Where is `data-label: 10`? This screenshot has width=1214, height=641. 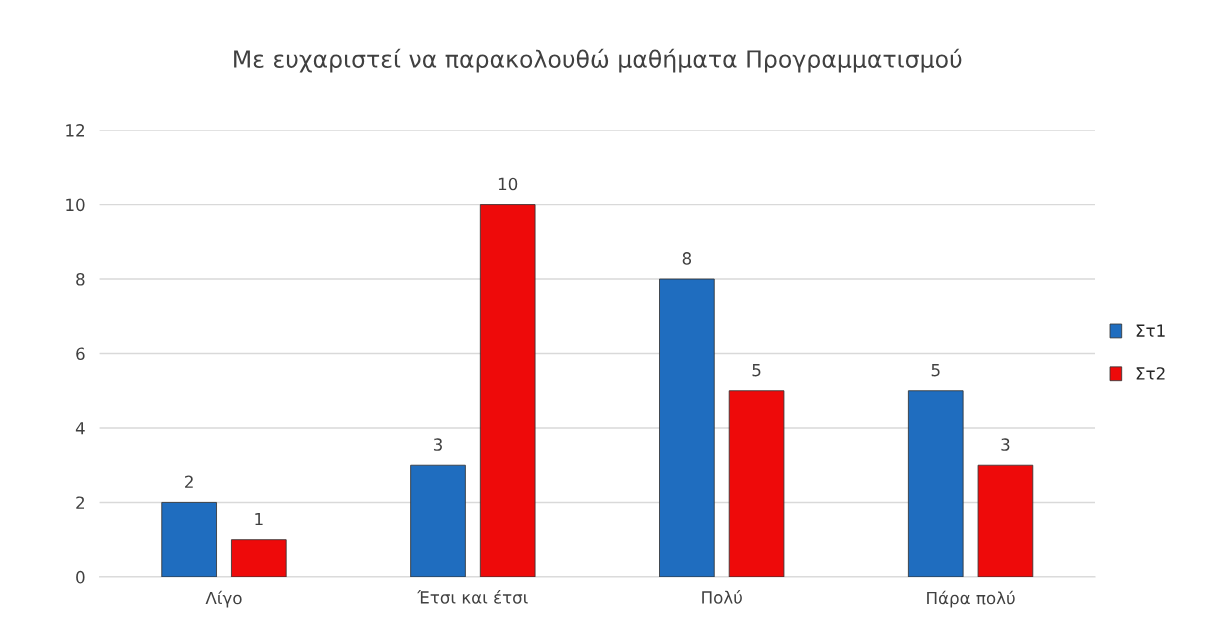 data-label: 10 is located at coordinates (508, 184).